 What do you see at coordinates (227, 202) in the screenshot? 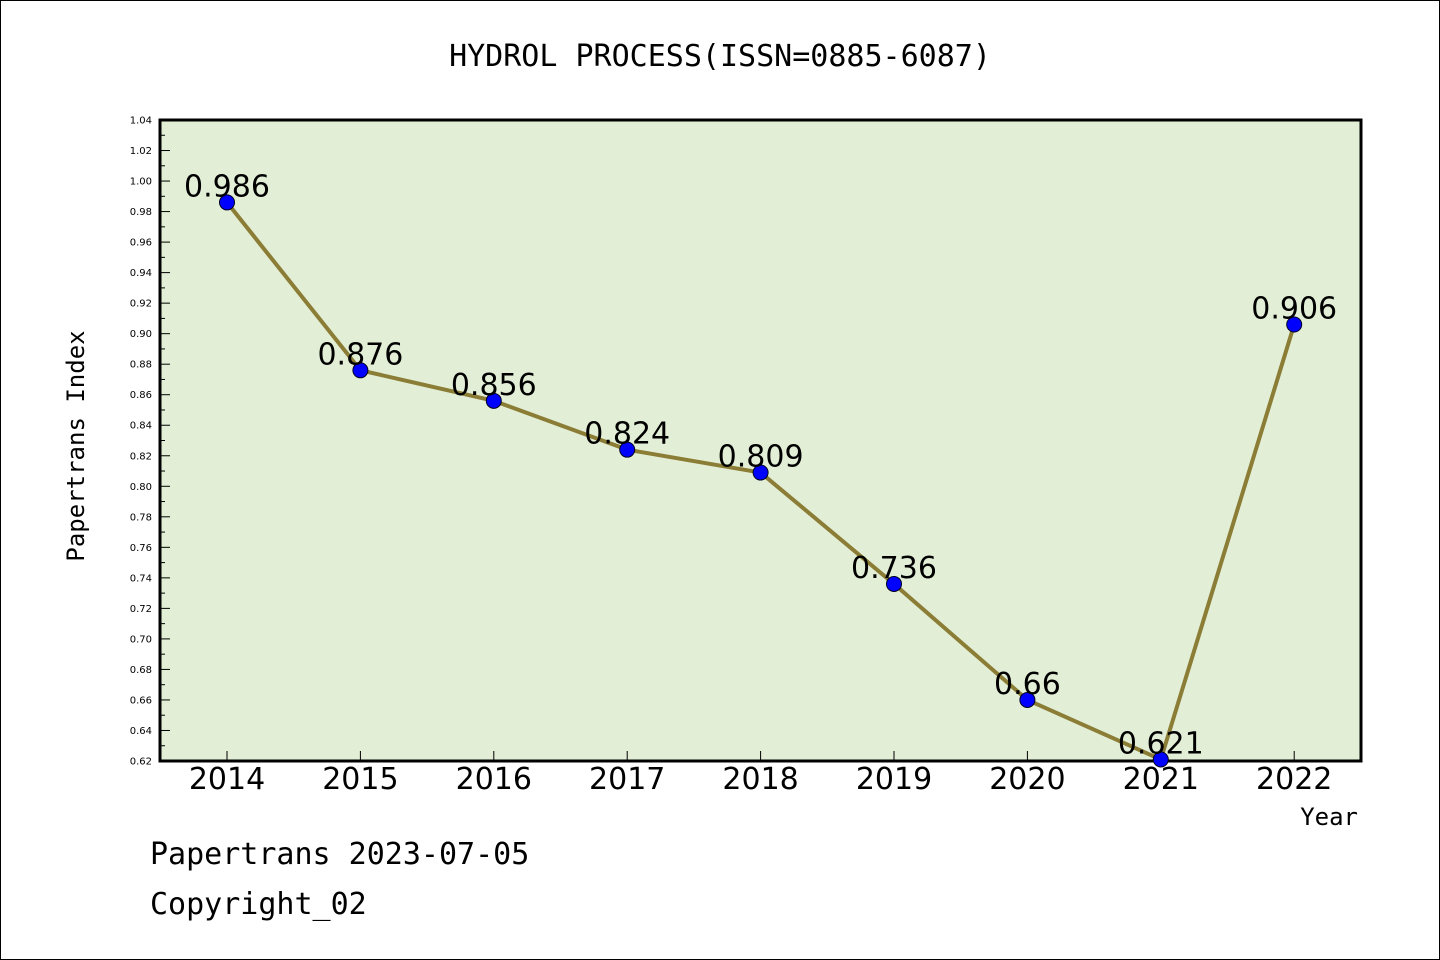
I see `data-point-2014` at bounding box center [227, 202].